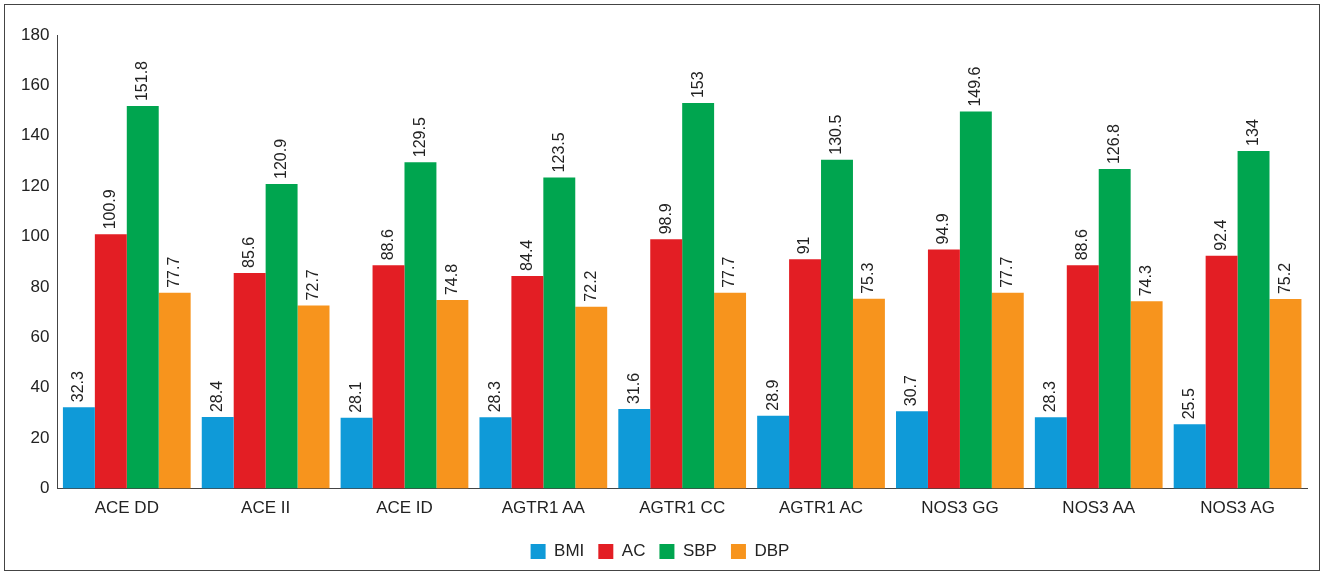 The image size is (1324, 575). I want to click on y-tick-label: 20, so click(40, 437).